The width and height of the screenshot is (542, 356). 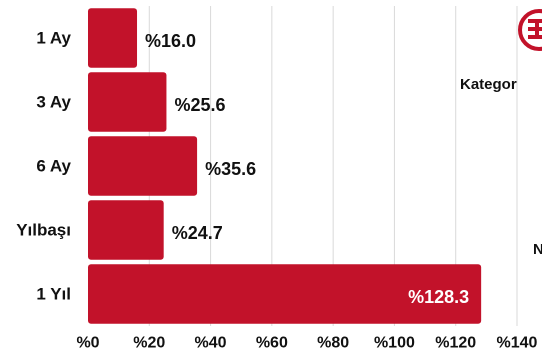 What do you see at coordinates (272, 343) in the screenshot?
I see `x-tick-label: %60` at bounding box center [272, 343].